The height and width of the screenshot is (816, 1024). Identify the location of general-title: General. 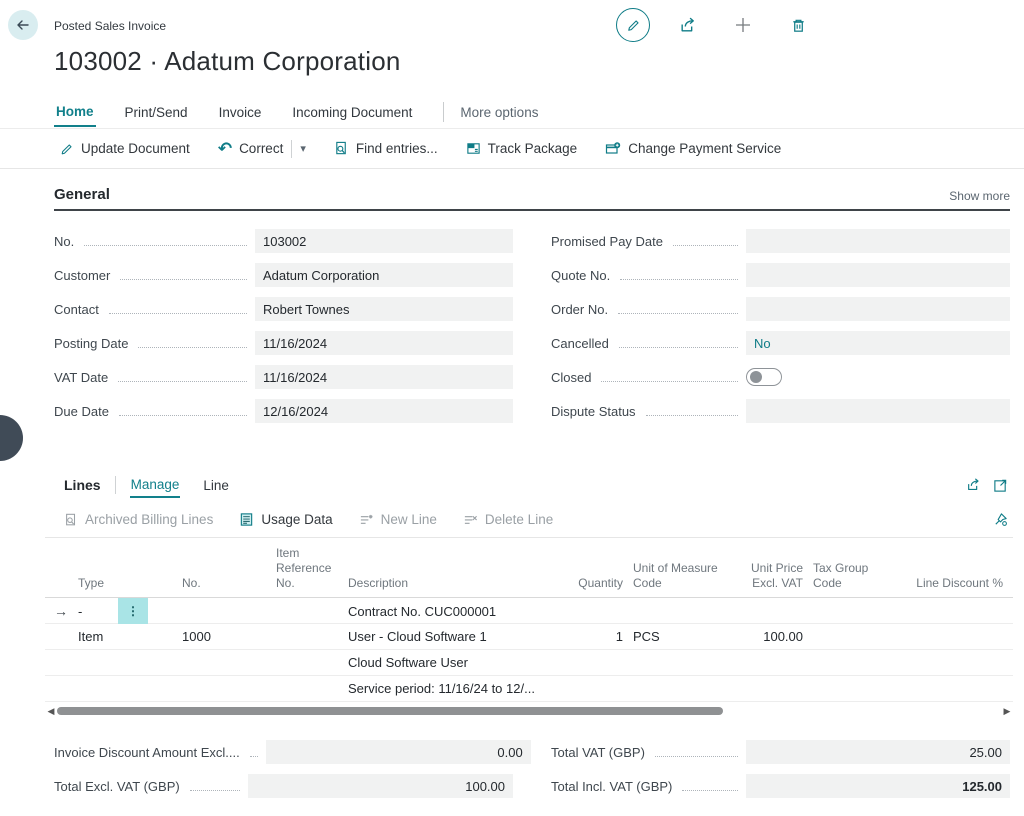
(82, 194).